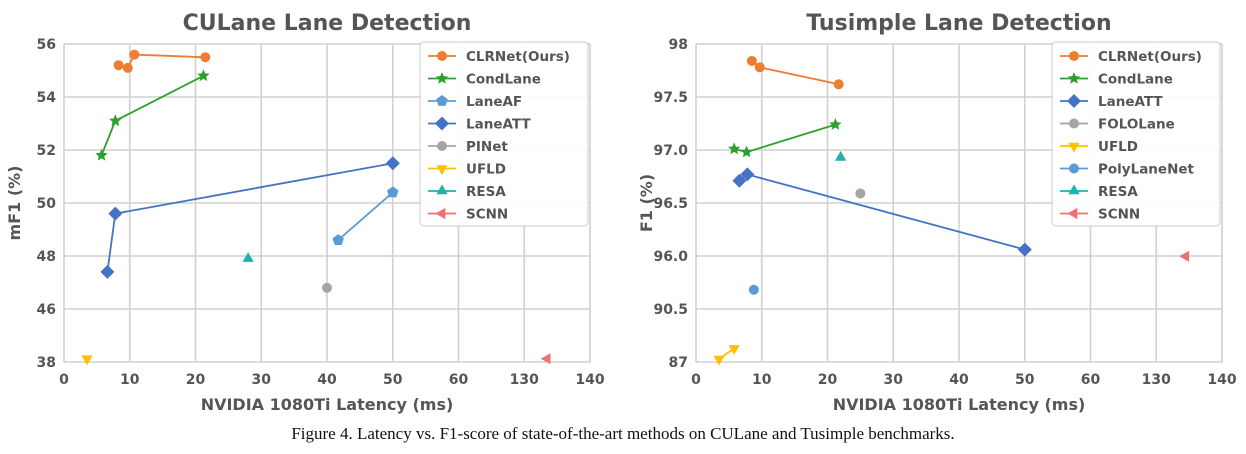 The image size is (1246, 454). Describe the element at coordinates (670, 310) in the screenshot. I see `y-tick-label: 90.5` at that location.